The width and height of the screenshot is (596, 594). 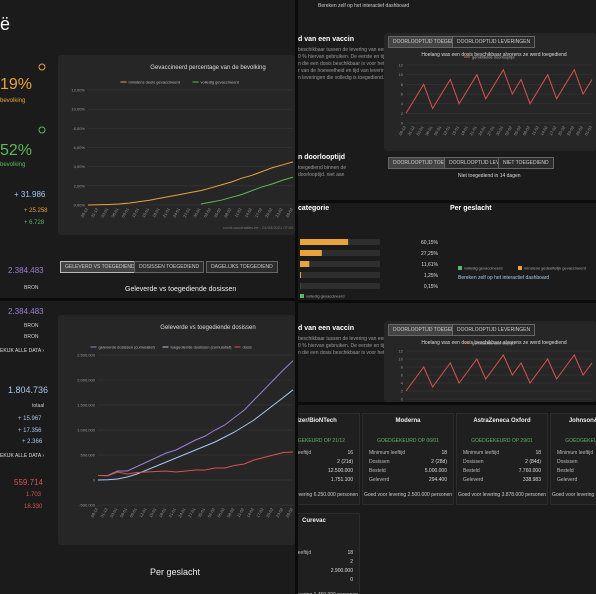 What do you see at coordinates (502, 441) in the screenshot?
I see `approval-status: GOEDGEKEURD OP 29/01` at bounding box center [502, 441].